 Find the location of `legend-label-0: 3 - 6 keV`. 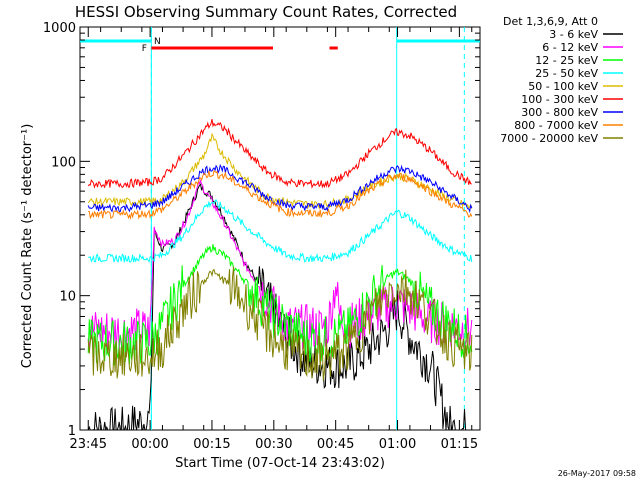

legend-label-0: 3 - 6 keV is located at coordinates (573, 34).